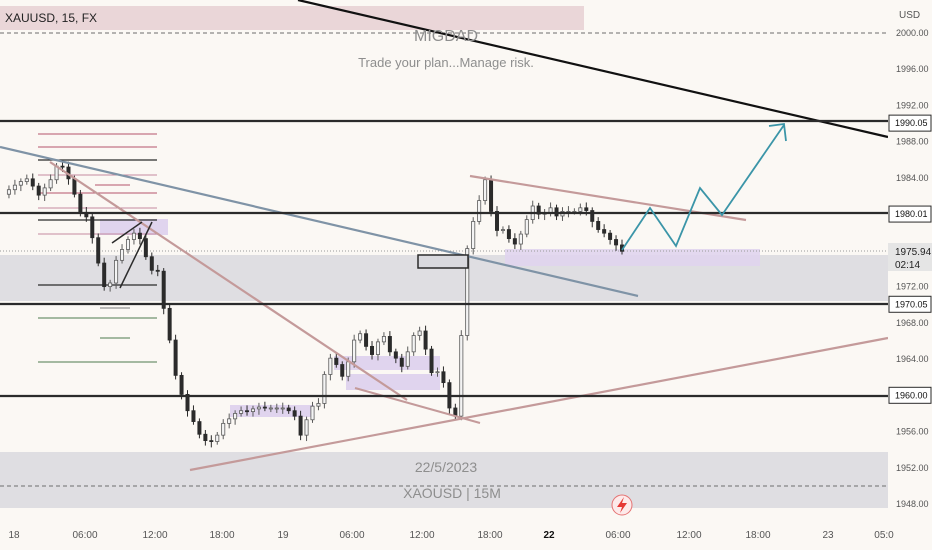 The height and width of the screenshot is (550, 932). I want to click on lower-zone-band, so click(444, 480).